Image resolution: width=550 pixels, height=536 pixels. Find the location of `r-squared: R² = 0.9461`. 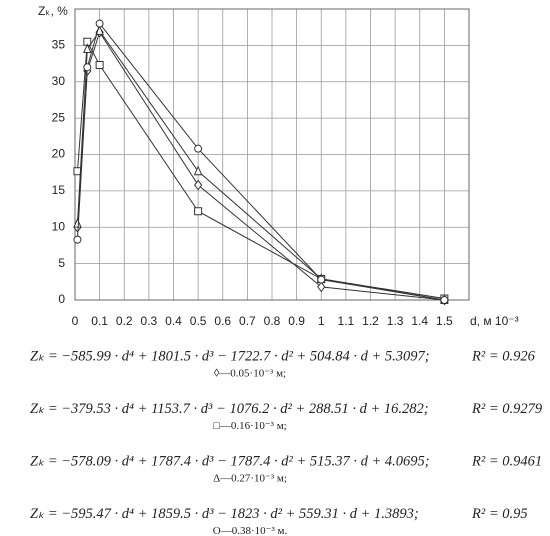

r-squared: R² = 0.9461 is located at coordinates (506, 461).